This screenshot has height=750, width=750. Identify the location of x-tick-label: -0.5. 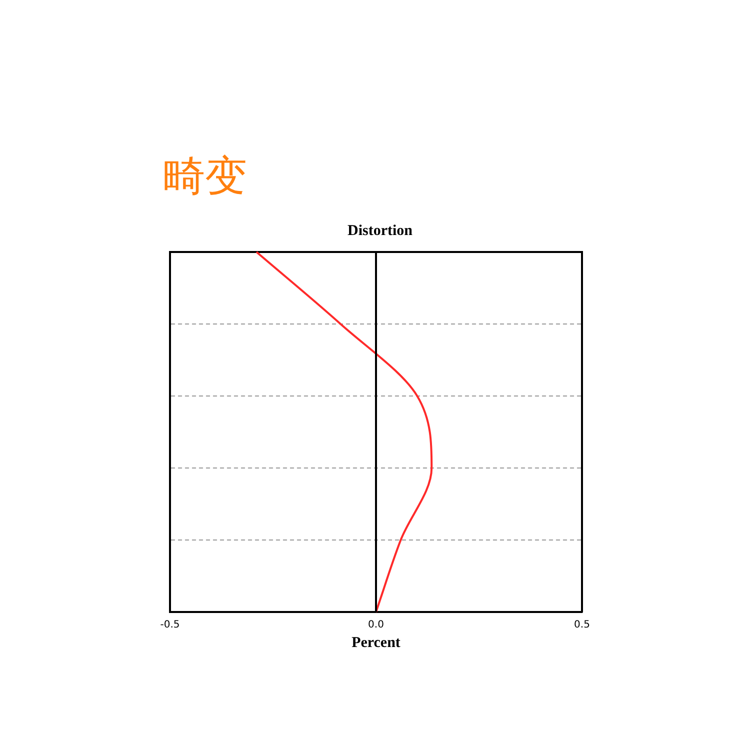
(170, 625).